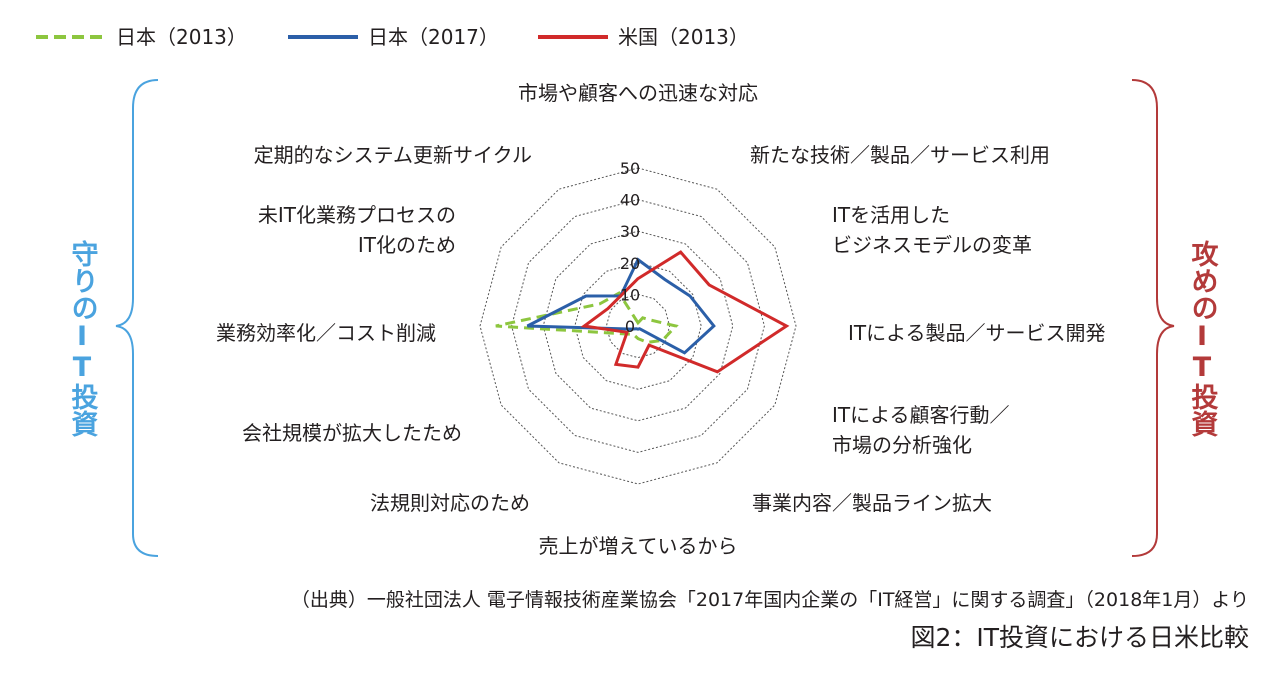 This screenshot has width=1280, height=678. Describe the element at coordinates (638, 546) in the screenshot. I see `category-label-6: 売上が増えているから` at that location.